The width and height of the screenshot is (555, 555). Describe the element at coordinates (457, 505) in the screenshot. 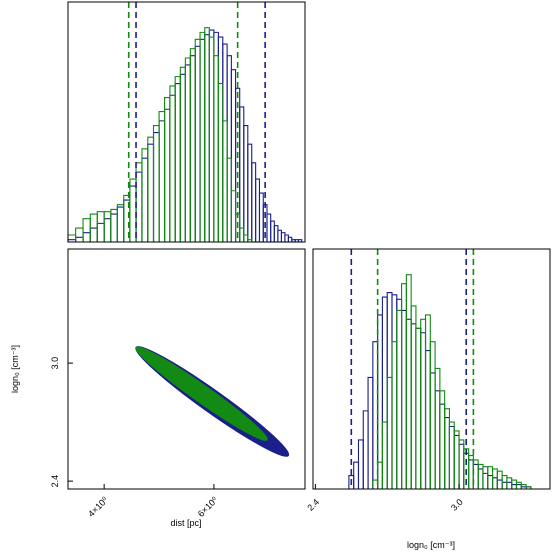

I see `logn0-x-tick-label-1: 3.0` at that location.